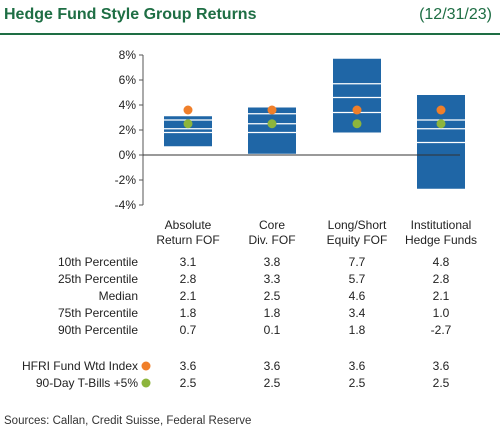 This screenshot has height=436, width=500. What do you see at coordinates (98, 279) in the screenshot?
I see `table-row-label: 25th Percentile` at bounding box center [98, 279].